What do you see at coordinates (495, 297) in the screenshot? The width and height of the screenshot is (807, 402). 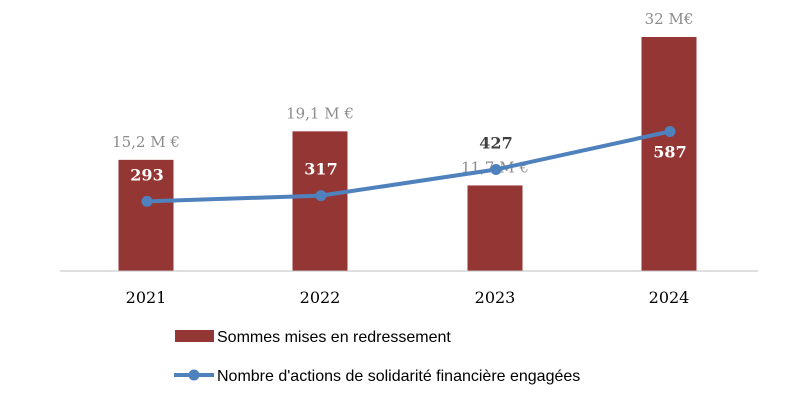 I see `x-tick-label: 2023` at bounding box center [495, 297].